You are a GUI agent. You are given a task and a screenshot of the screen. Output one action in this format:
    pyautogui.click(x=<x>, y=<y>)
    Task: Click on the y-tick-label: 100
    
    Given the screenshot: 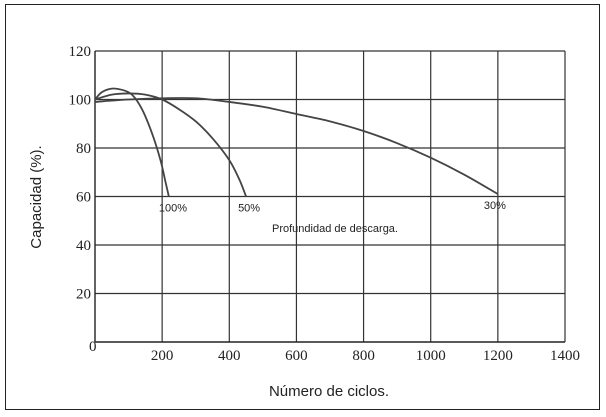 What is the action you would take?
    pyautogui.click(x=80, y=101)
    